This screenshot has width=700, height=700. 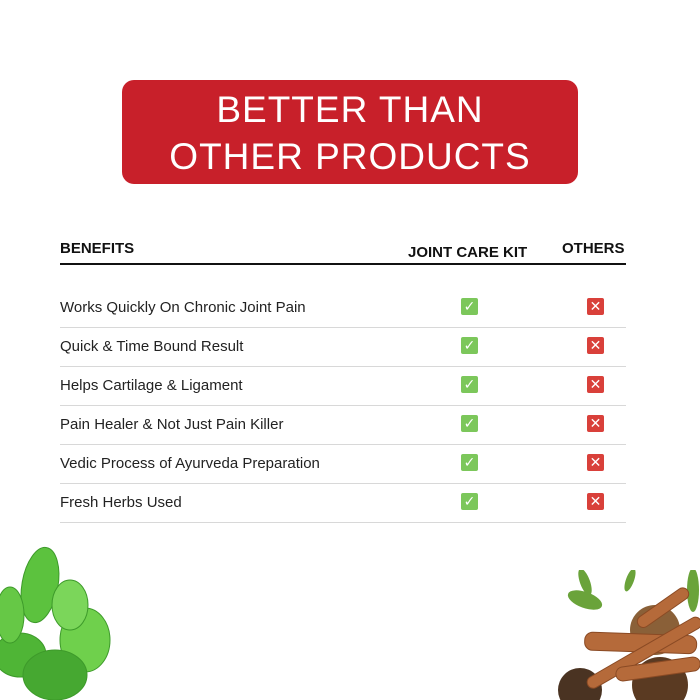 I want to click on header-benefits: BENEFITS, so click(x=97, y=248).